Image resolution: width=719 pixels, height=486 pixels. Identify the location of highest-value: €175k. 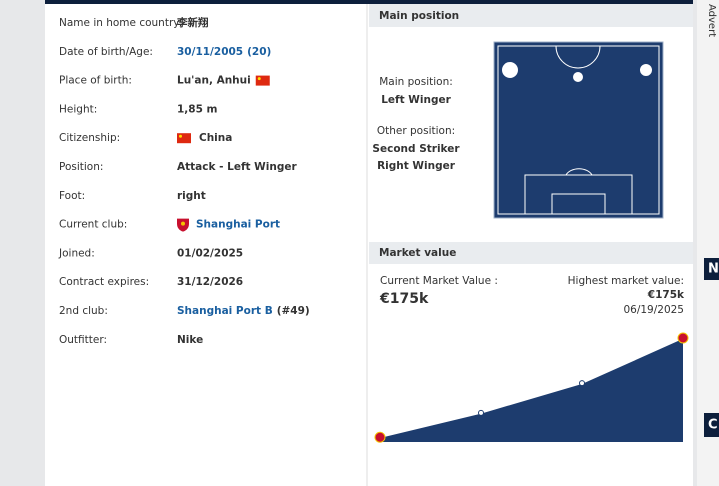
(666, 295).